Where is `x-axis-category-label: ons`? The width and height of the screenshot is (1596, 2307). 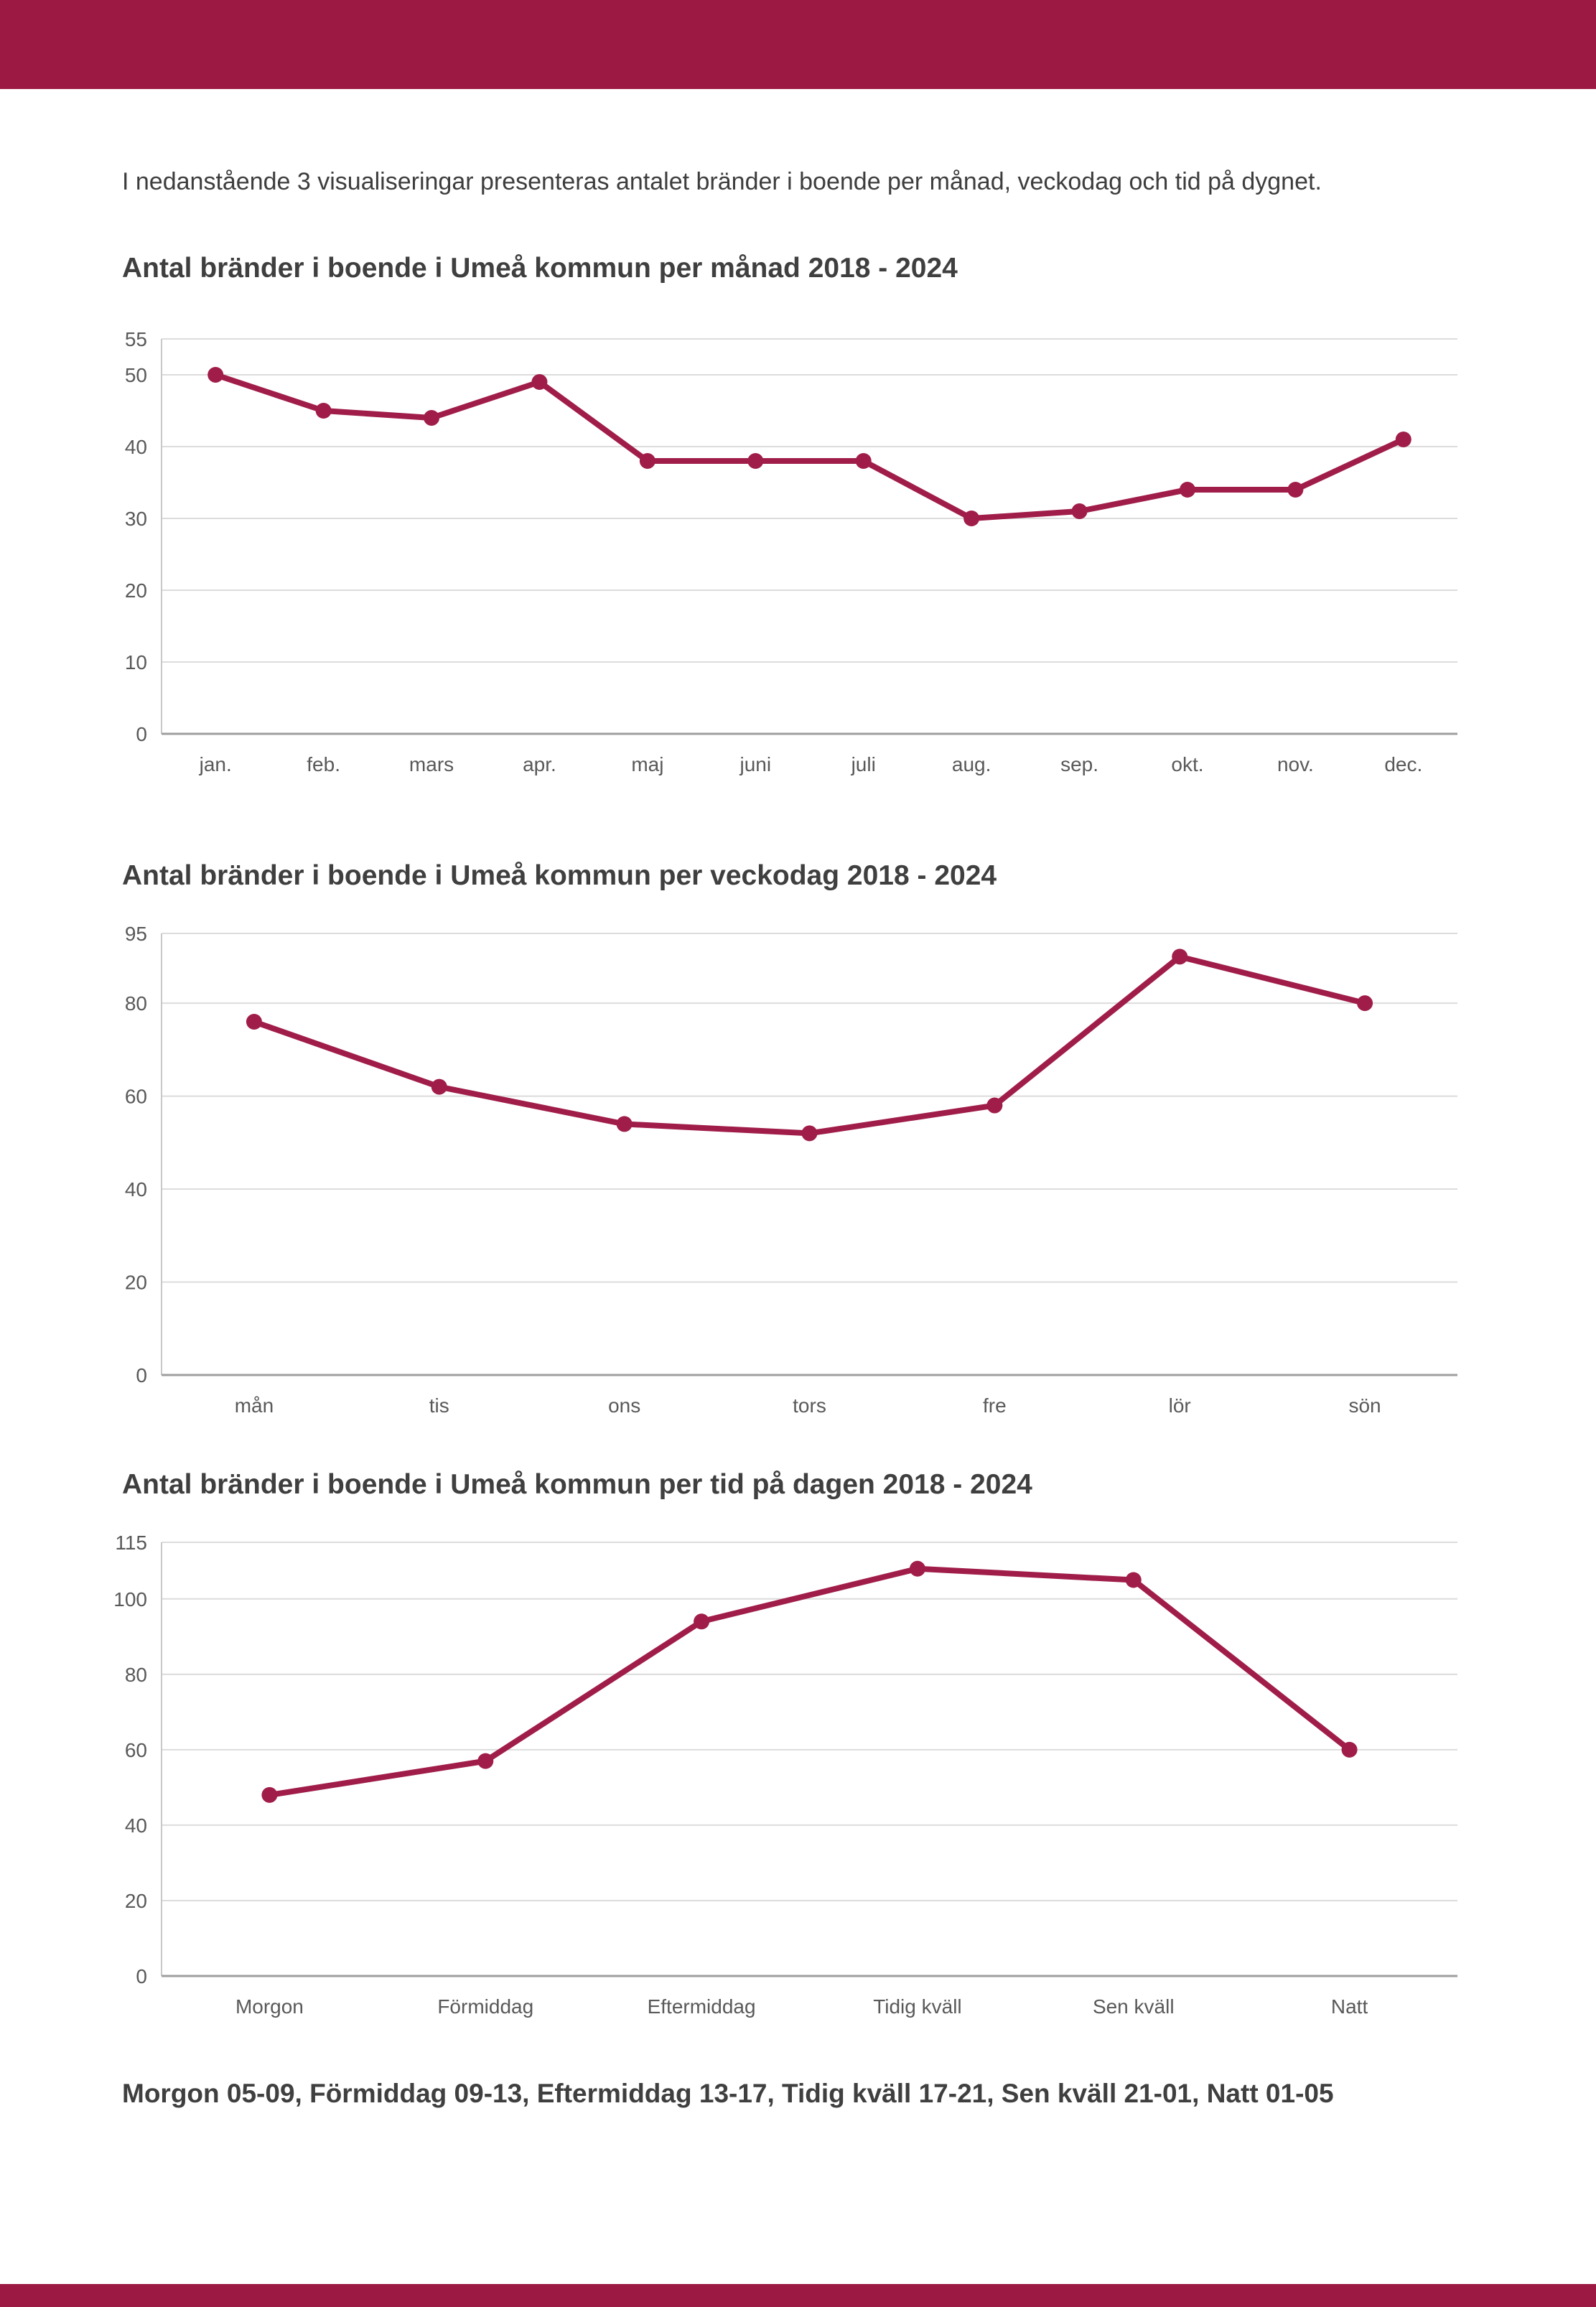
x-axis-category-label: ons is located at coordinates (624, 1405).